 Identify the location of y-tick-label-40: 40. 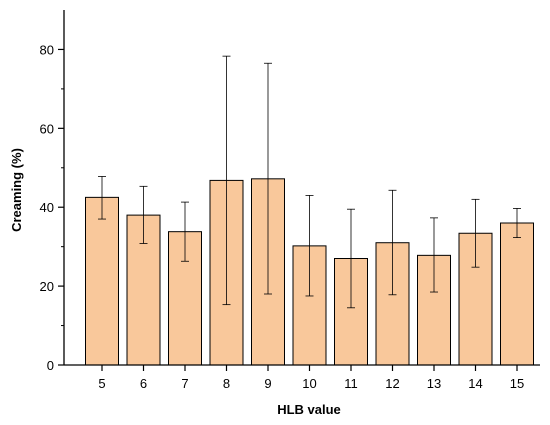
(47, 207).